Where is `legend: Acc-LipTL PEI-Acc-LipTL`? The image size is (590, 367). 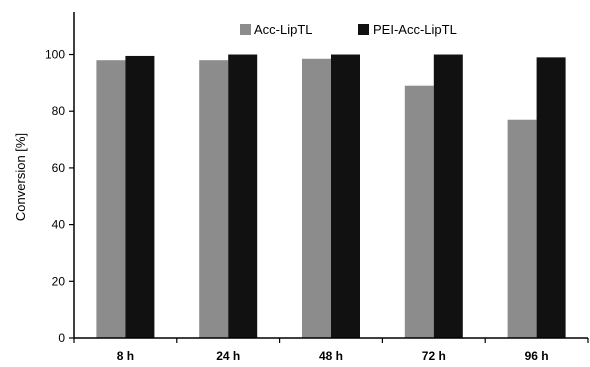 legend: Acc-LipTL PEI-Acc-LipTL is located at coordinates (348, 29).